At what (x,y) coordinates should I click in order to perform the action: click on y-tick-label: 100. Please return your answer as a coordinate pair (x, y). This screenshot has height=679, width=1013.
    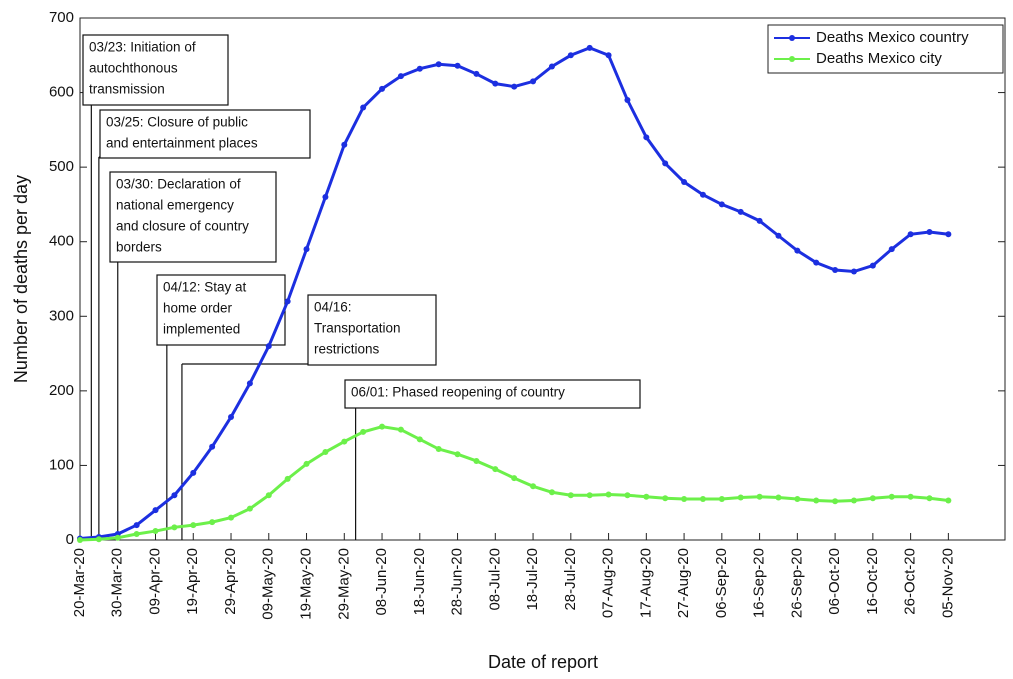
    Looking at the image, I should click on (61, 464).